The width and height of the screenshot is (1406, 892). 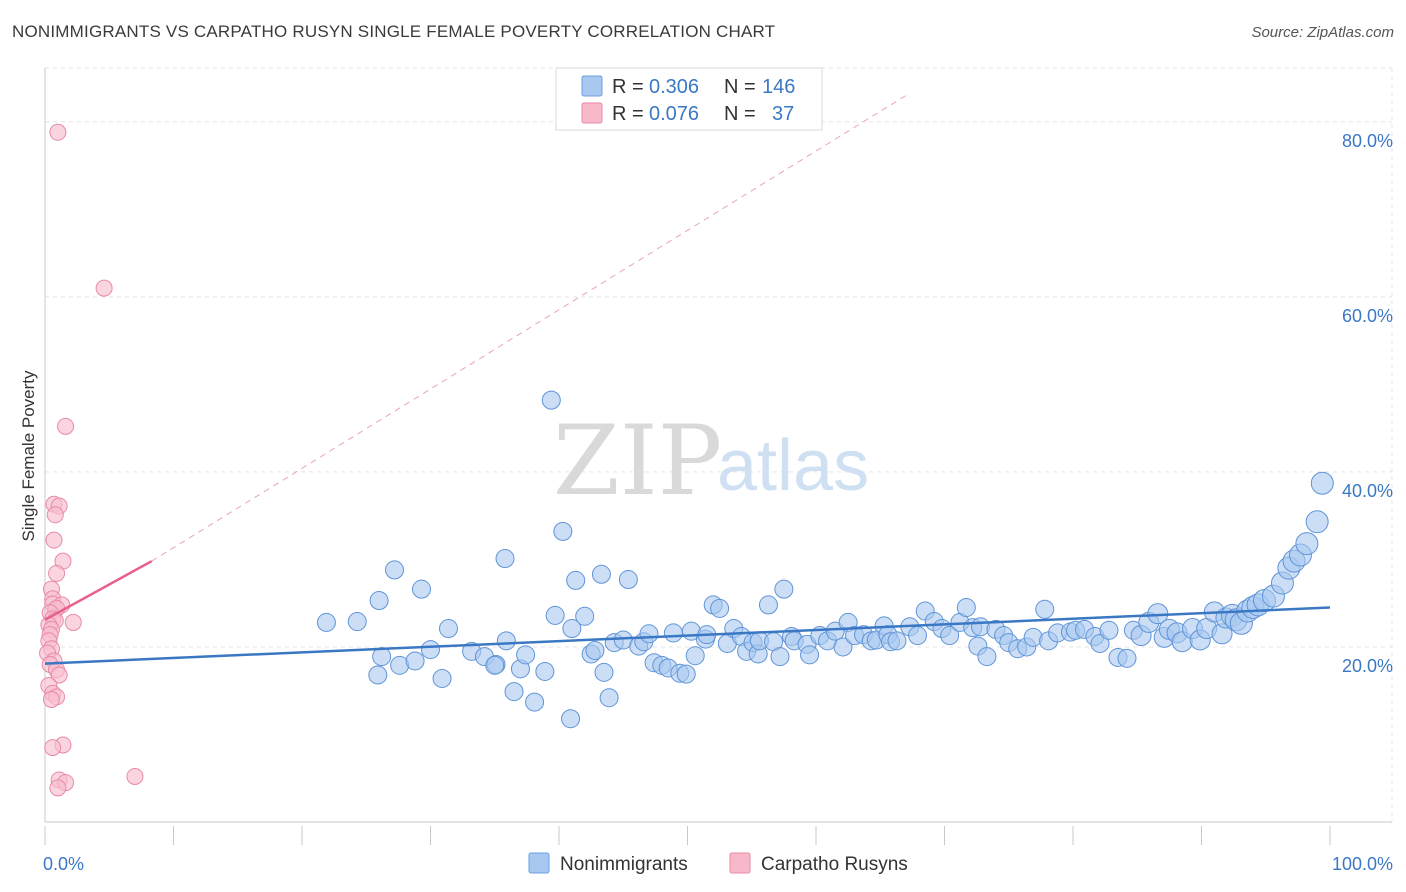 I want to click on legend-r-value-2: 0.076, so click(x=674, y=114).